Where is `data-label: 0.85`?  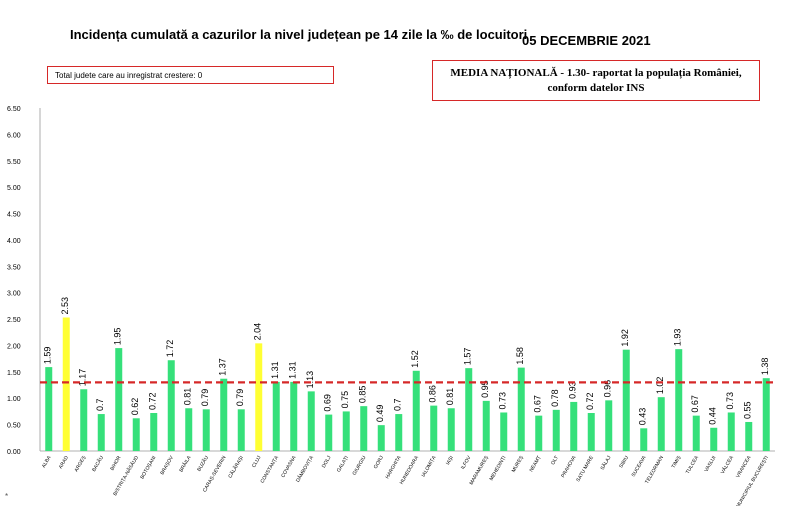
data-label: 0.85 is located at coordinates (363, 395).